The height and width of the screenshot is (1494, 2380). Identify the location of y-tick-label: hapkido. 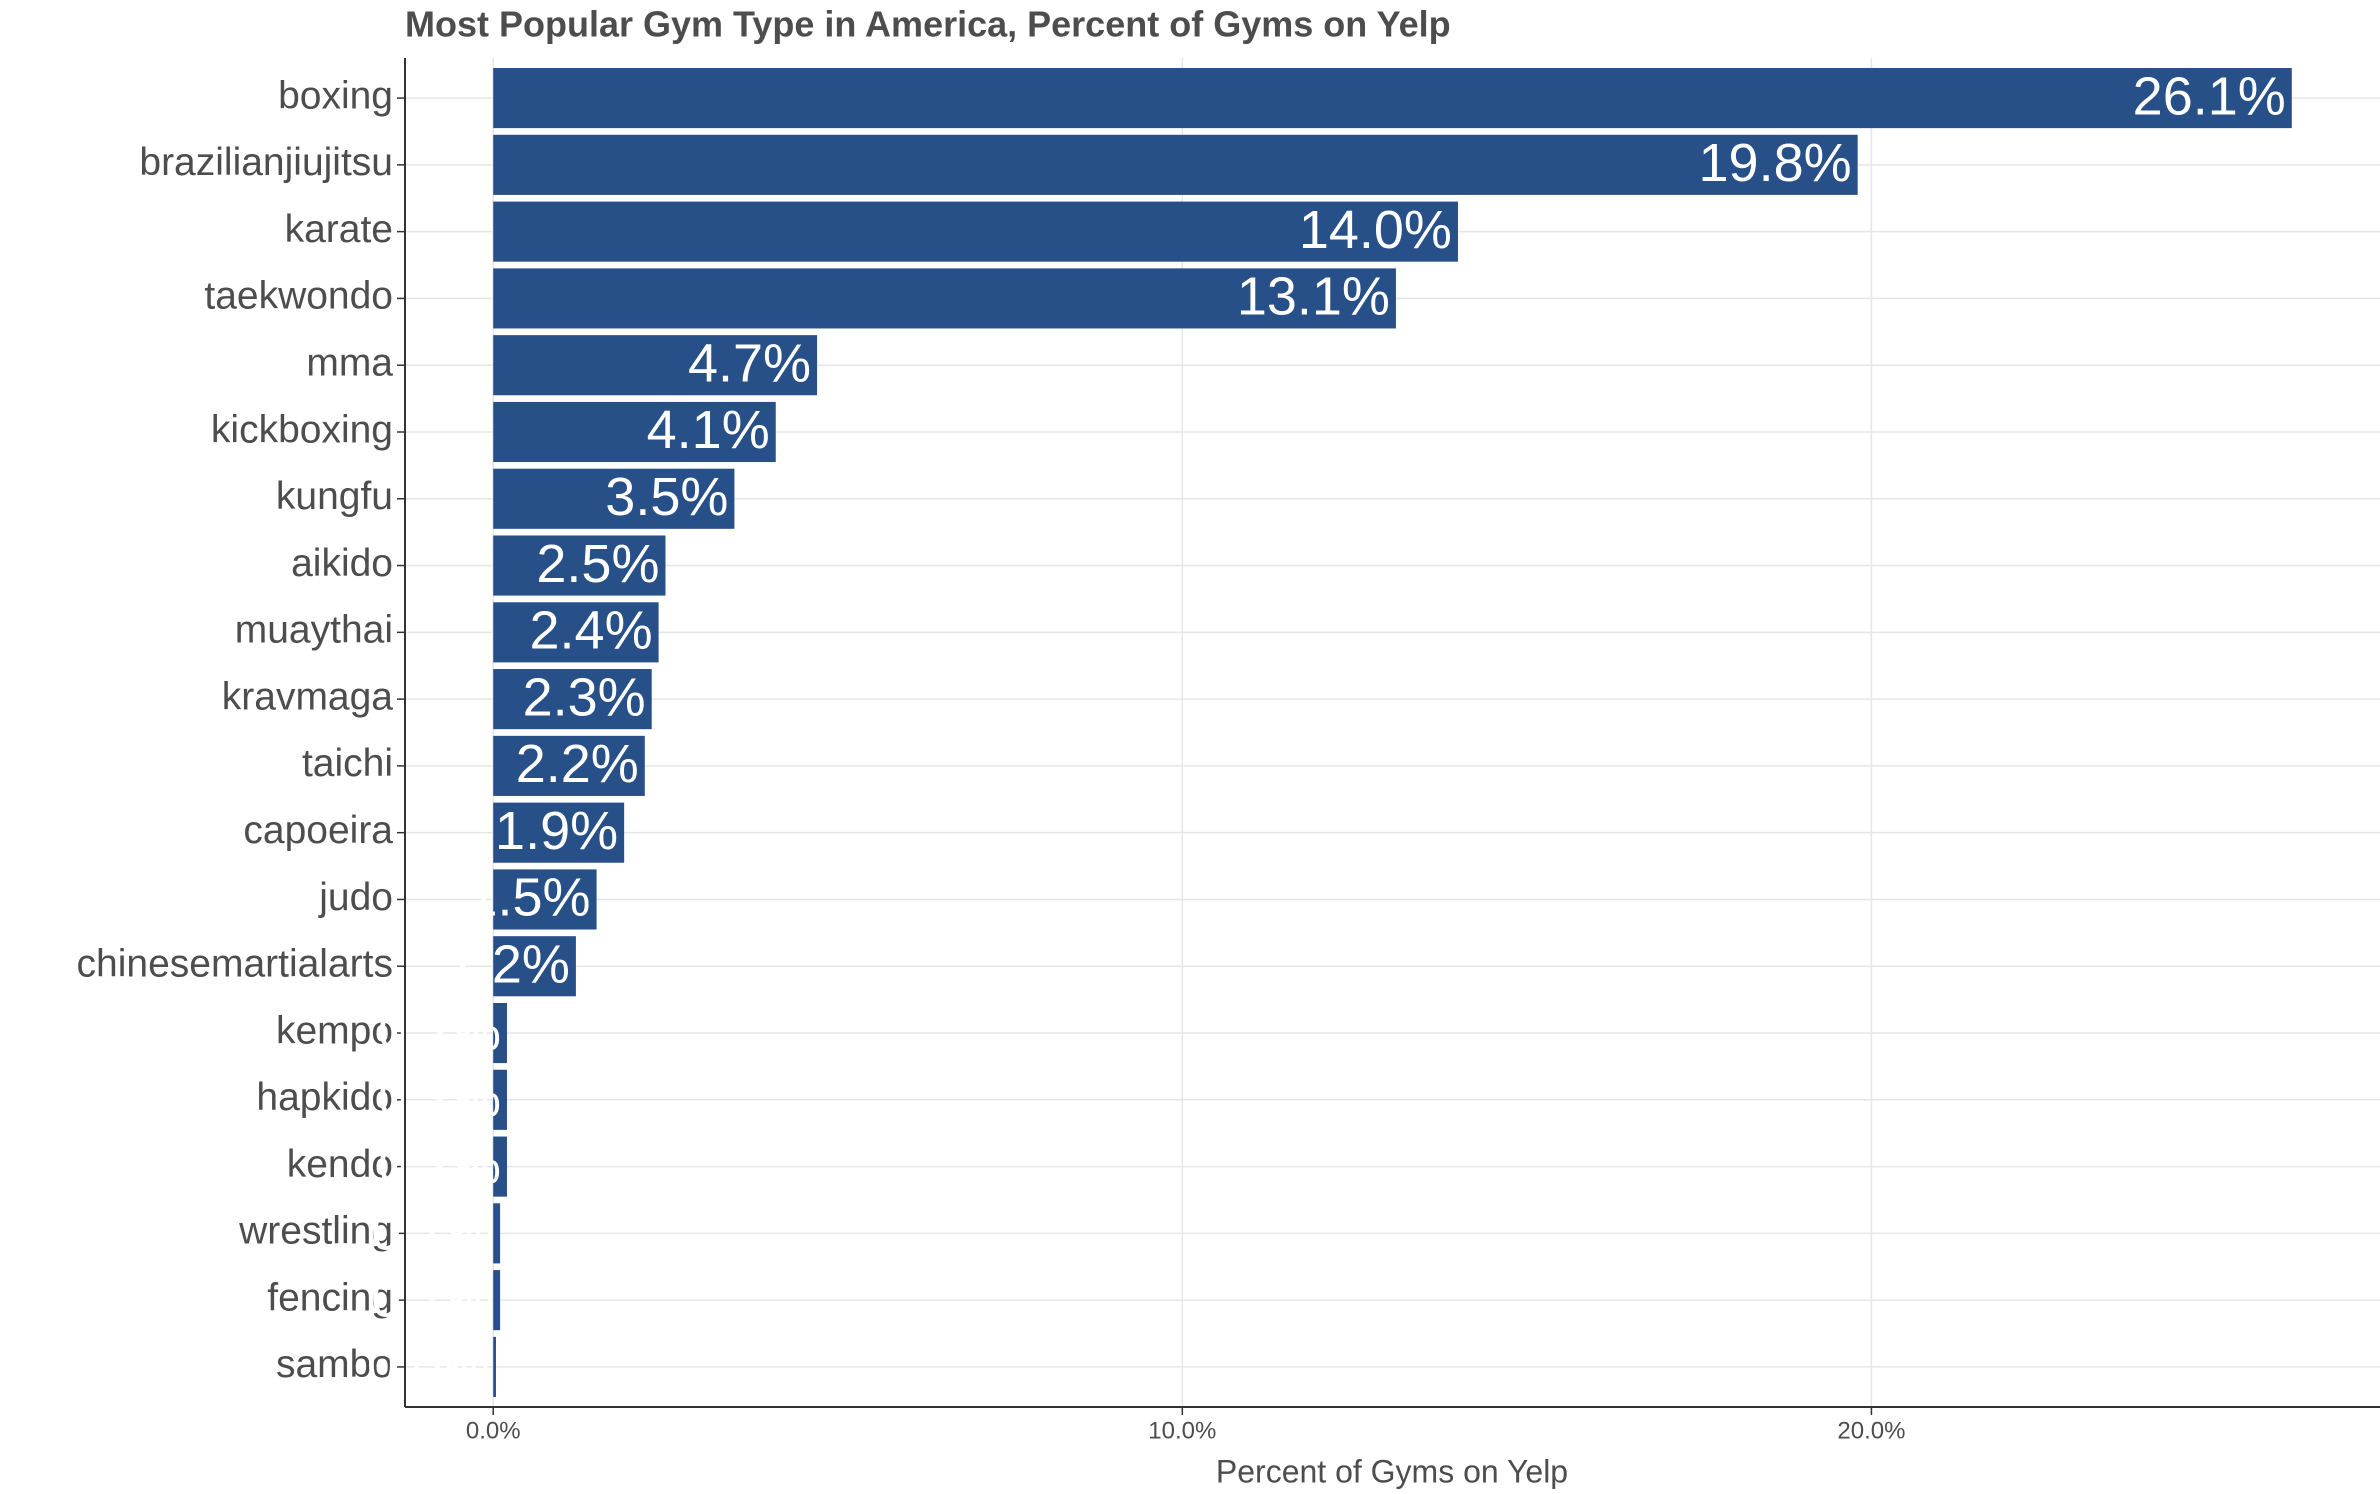
(324, 1097).